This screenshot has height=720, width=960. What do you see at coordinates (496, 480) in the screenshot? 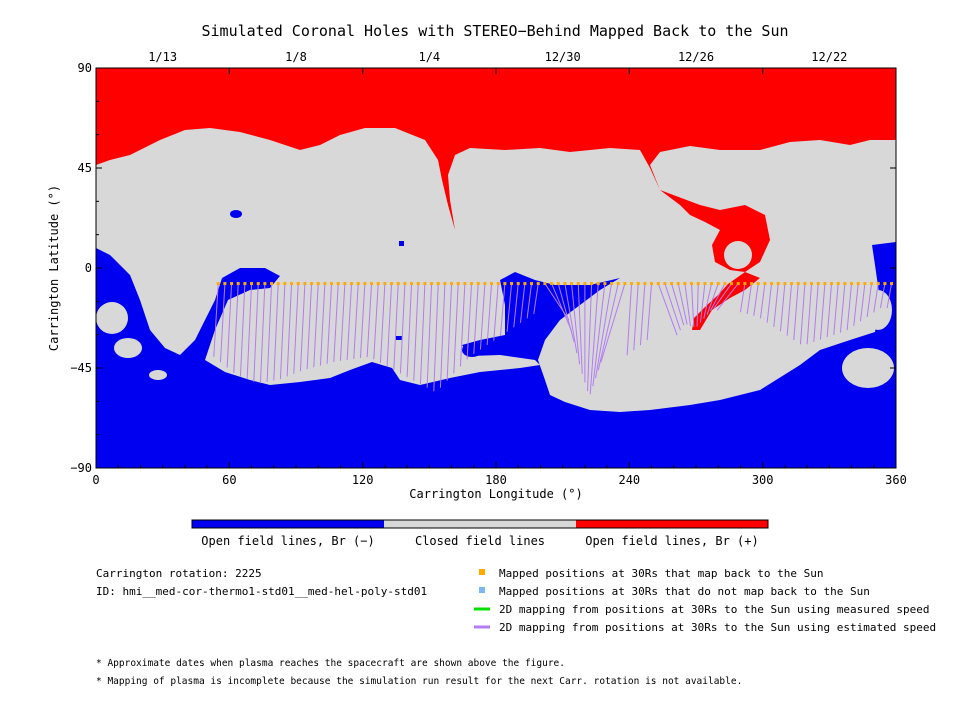
I see `x-tick-label: 180` at bounding box center [496, 480].